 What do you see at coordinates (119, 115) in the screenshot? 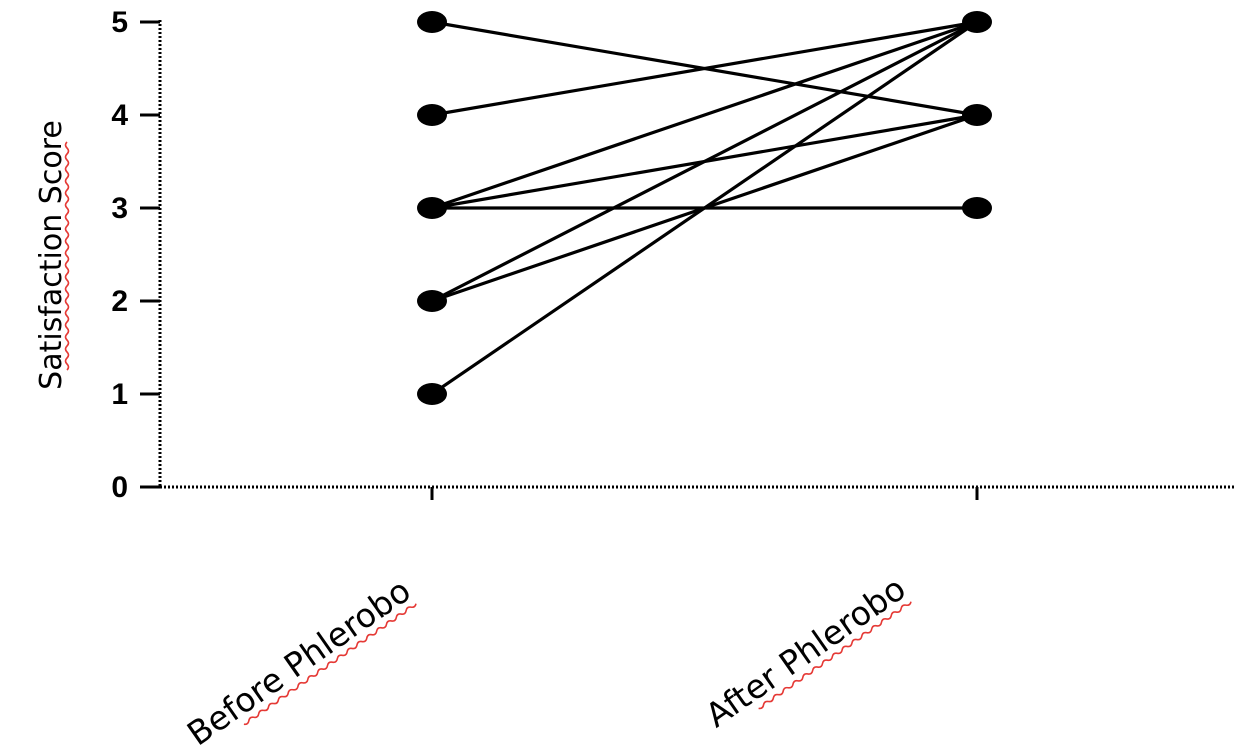
I see `y-tick-label-4: 4` at bounding box center [119, 115].